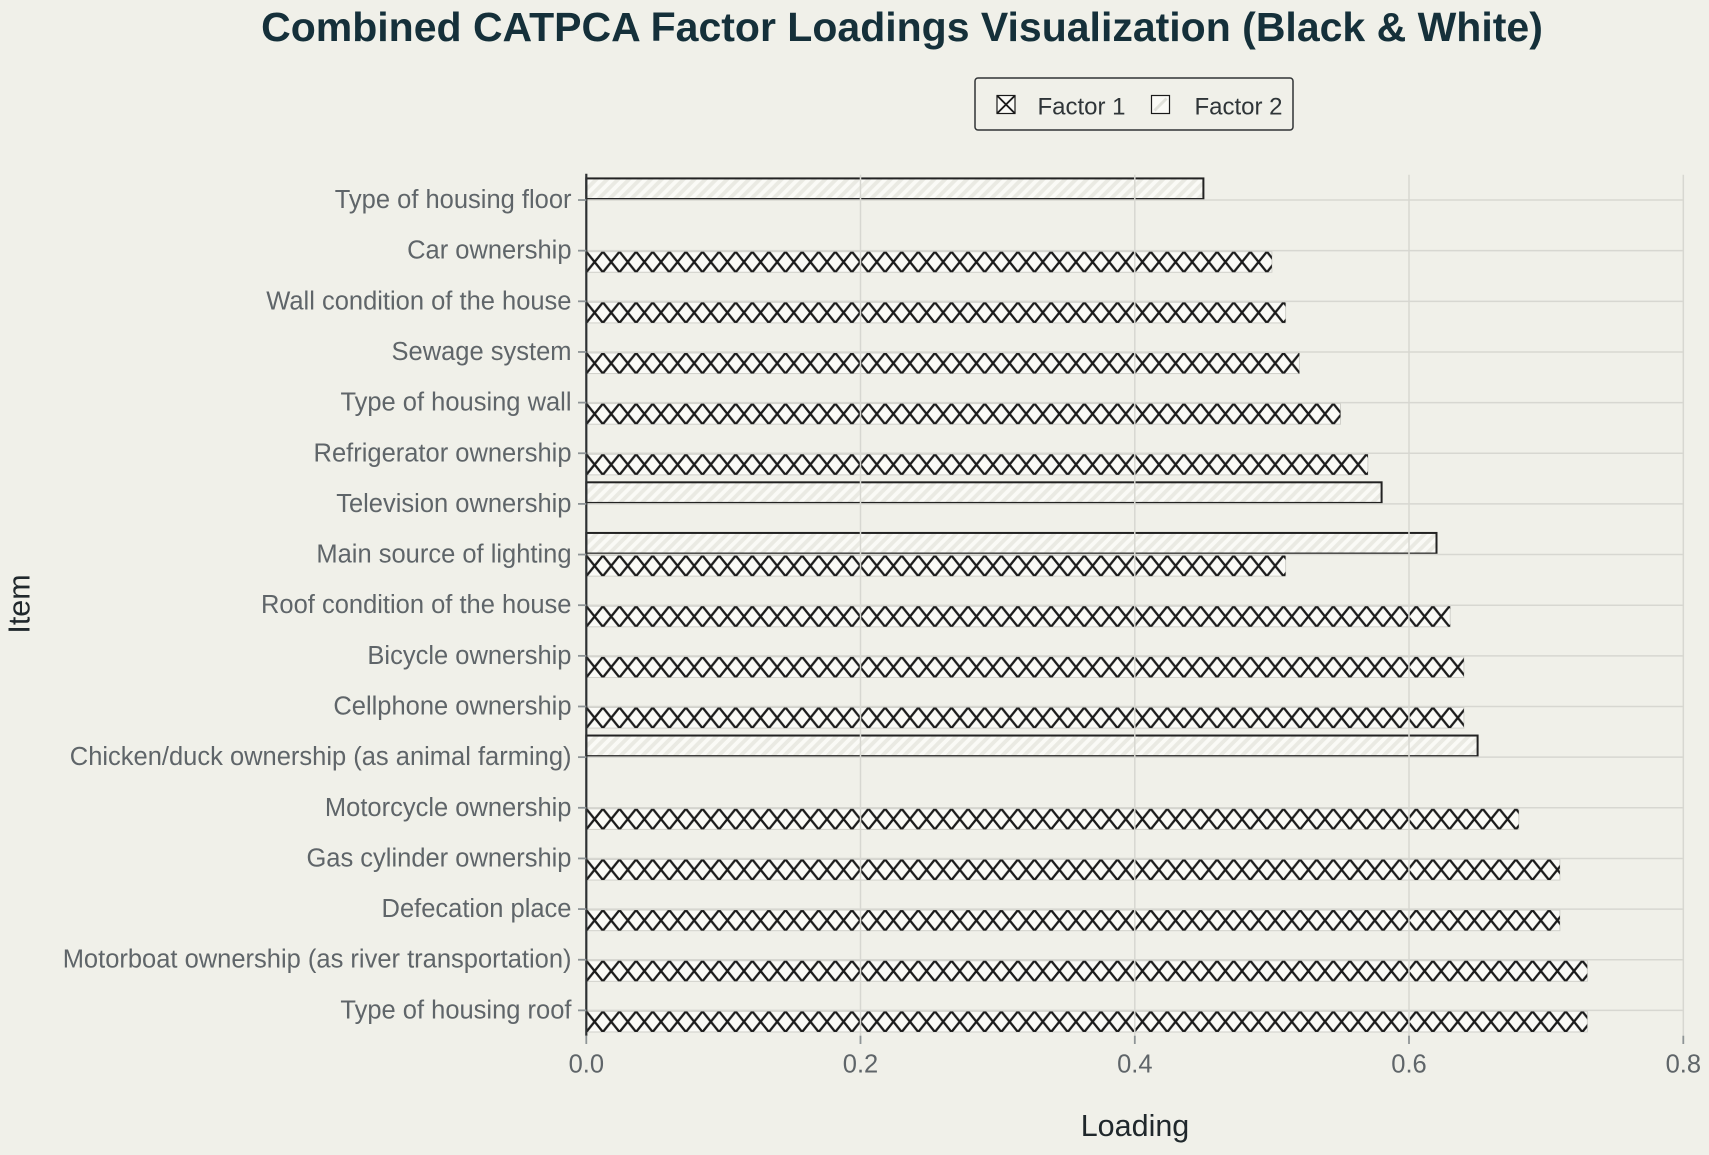 The image size is (1709, 1155). Describe the element at coordinates (1683, 1065) in the screenshot. I see `svg-text: 0.8` at that location.